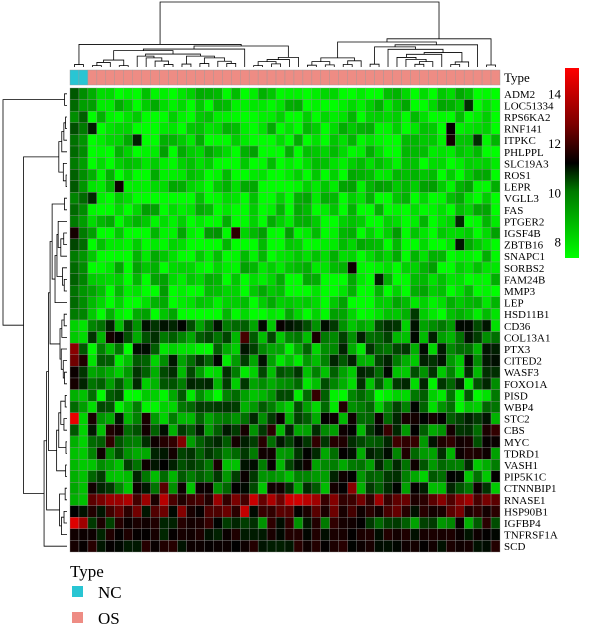 The image size is (600, 624). What do you see at coordinates (519, 408) in the screenshot?
I see `gene-label: WBP4` at bounding box center [519, 408].